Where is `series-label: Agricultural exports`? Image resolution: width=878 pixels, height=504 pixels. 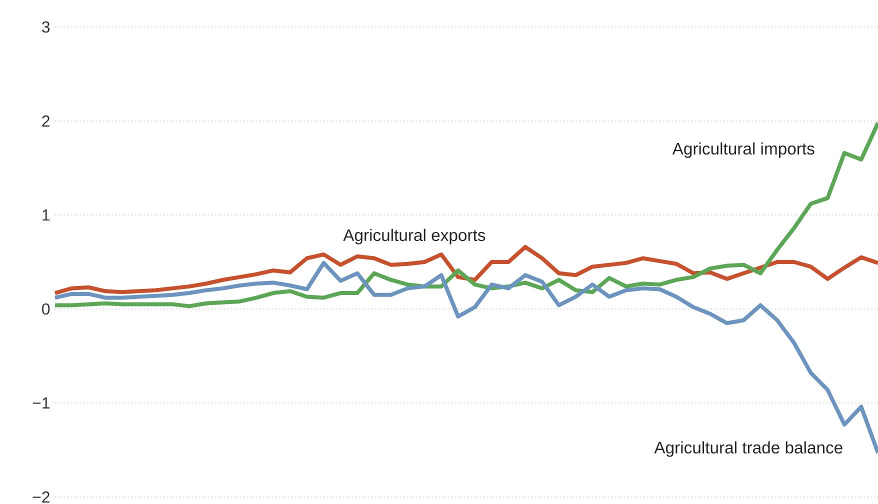
series-label: Agricultural exports is located at coordinates (414, 236).